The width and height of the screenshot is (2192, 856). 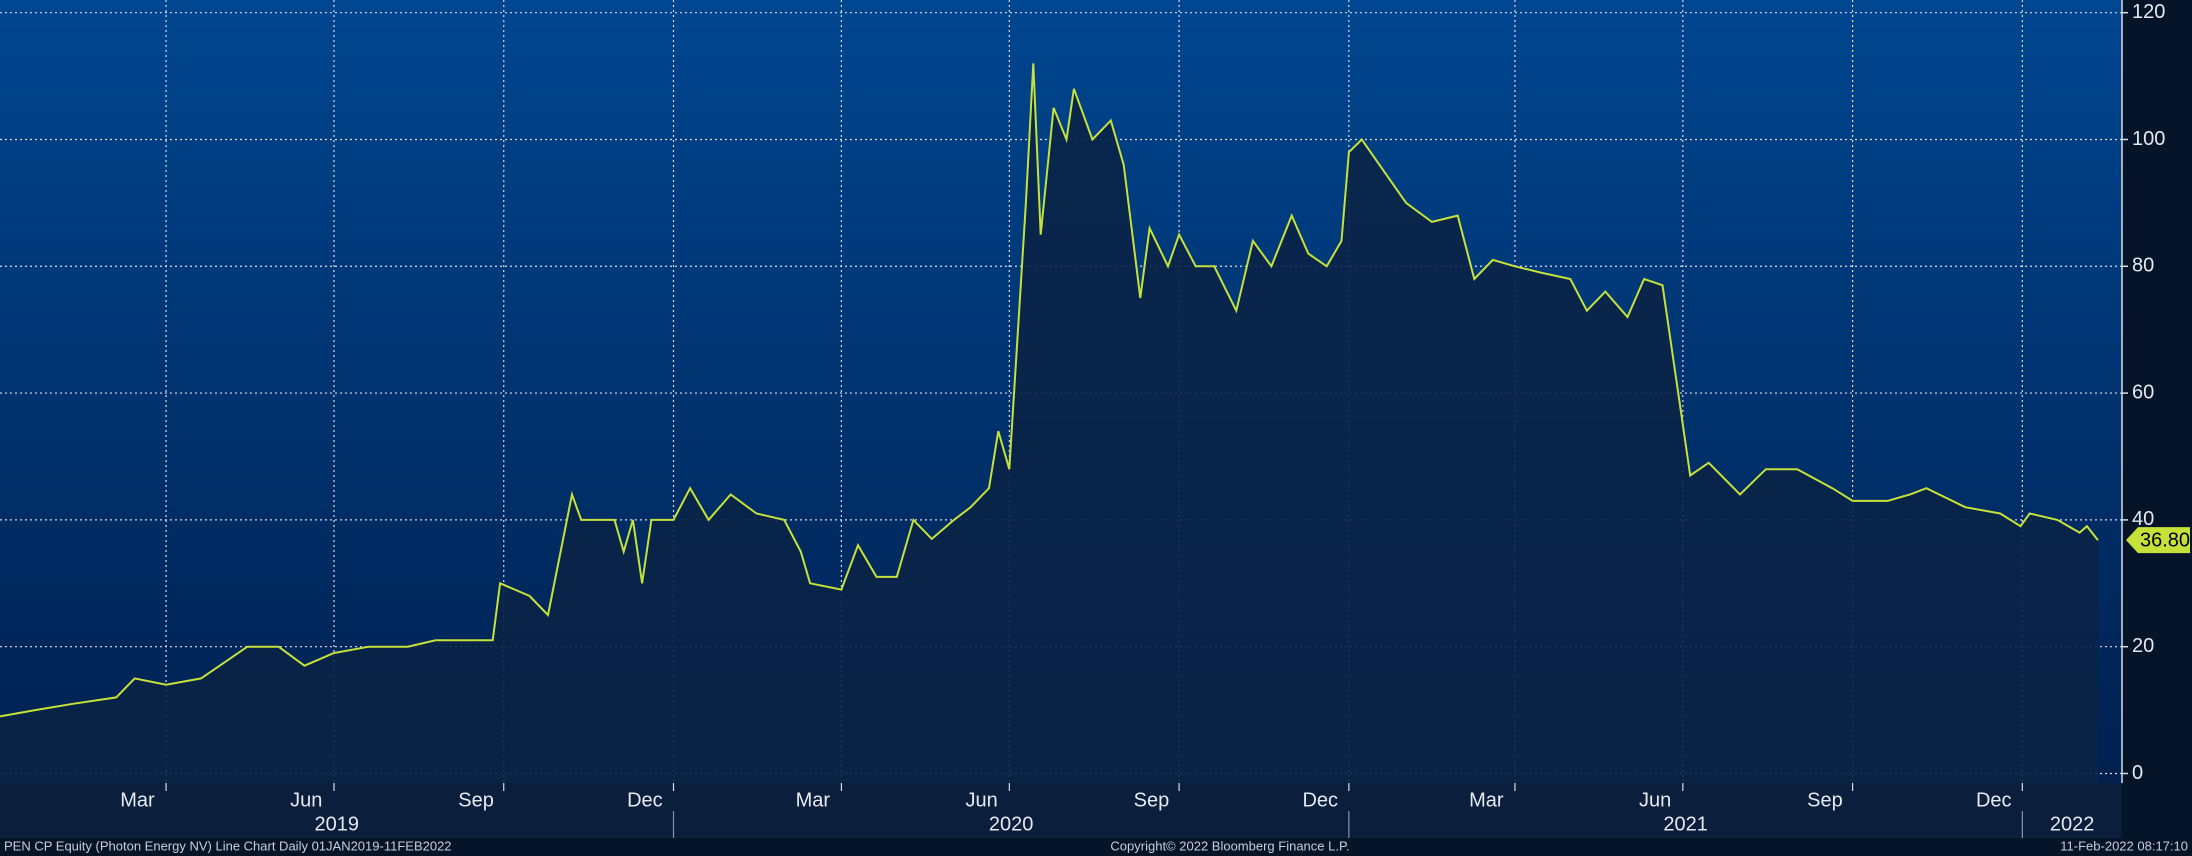 I want to click on footer-right: 11-Feb-2022 08:17:10, so click(x=2124, y=845).